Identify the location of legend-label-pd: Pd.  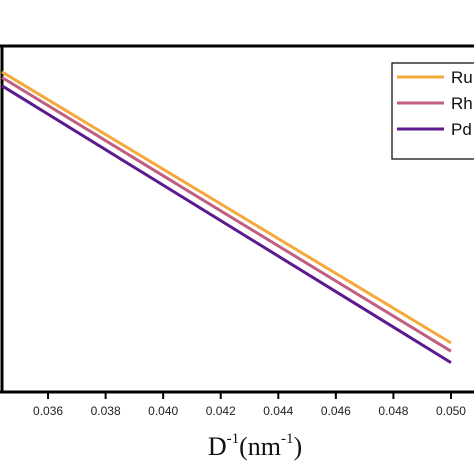
(461, 129).